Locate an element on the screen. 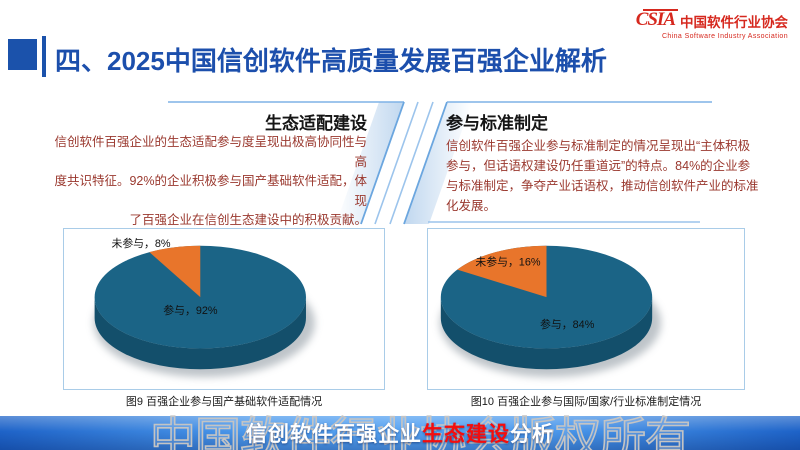  left-panel-edge-shade is located at coordinates (370, 163).